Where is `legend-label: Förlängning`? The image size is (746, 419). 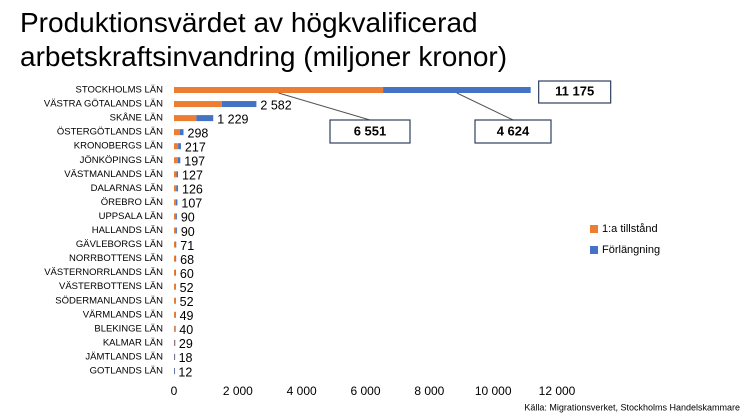
legend-label: Förlängning is located at coordinates (631, 250).